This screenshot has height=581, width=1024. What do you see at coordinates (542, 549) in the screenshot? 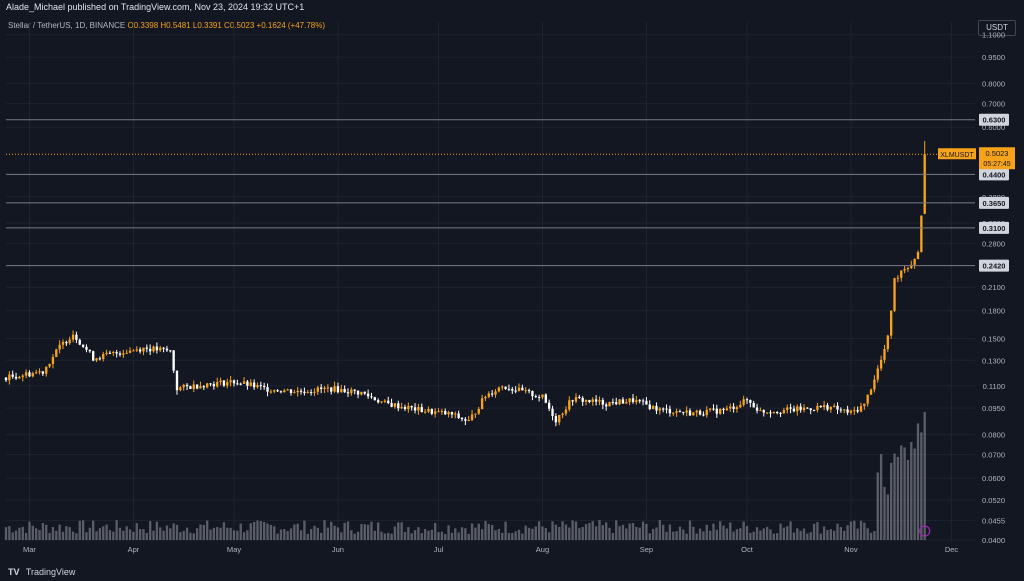
I see `x-tick-label: Aug` at bounding box center [542, 549].